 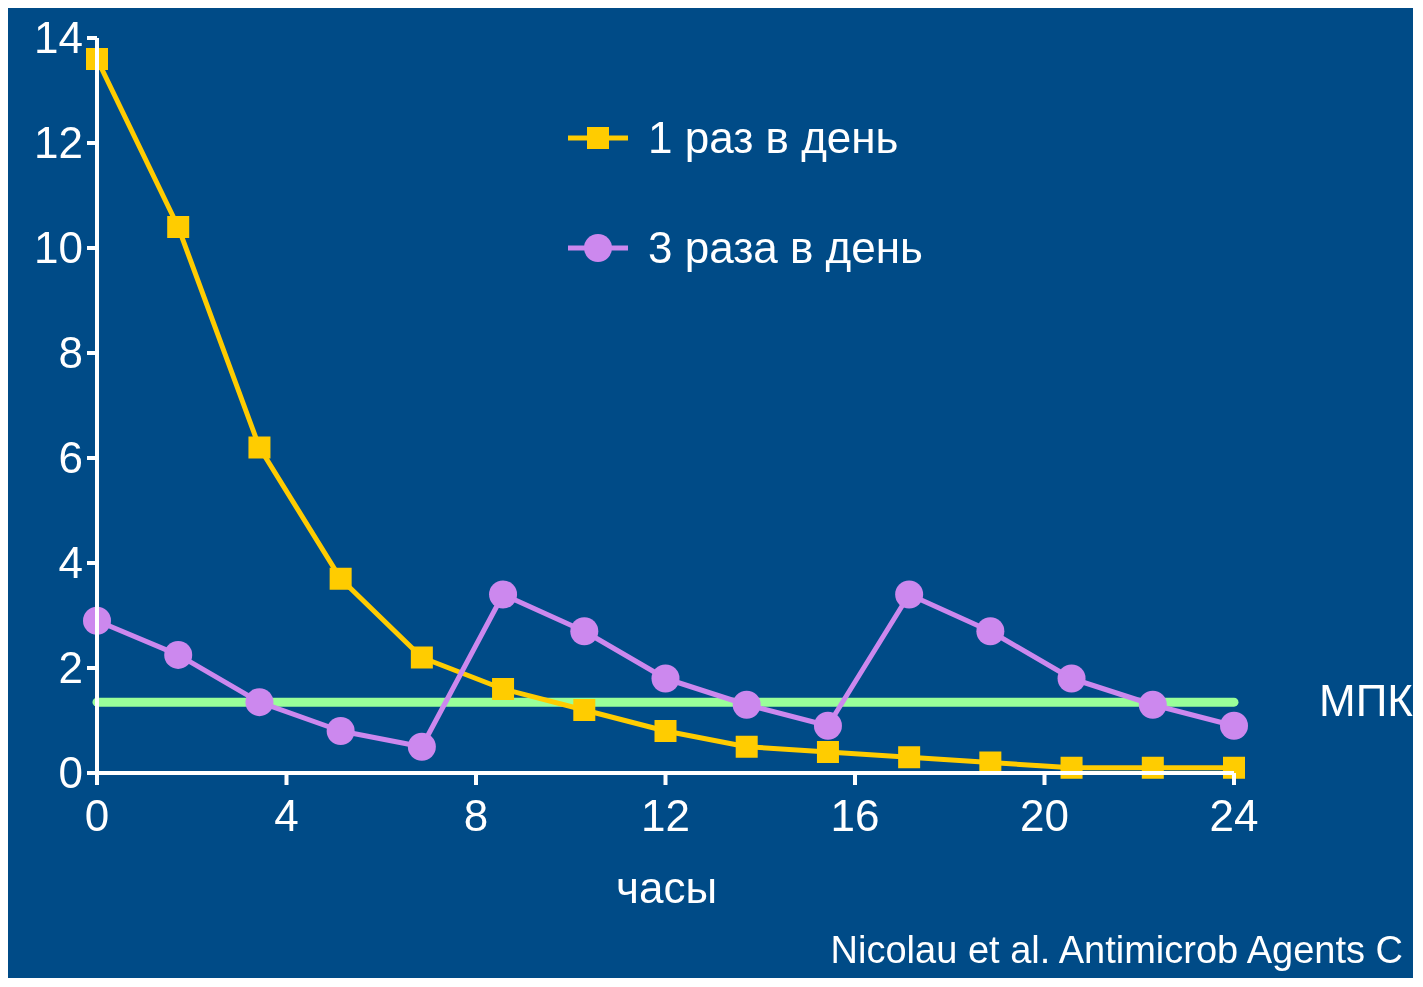 What do you see at coordinates (665, 815) in the screenshot?
I see `x-tick-label: 12` at bounding box center [665, 815].